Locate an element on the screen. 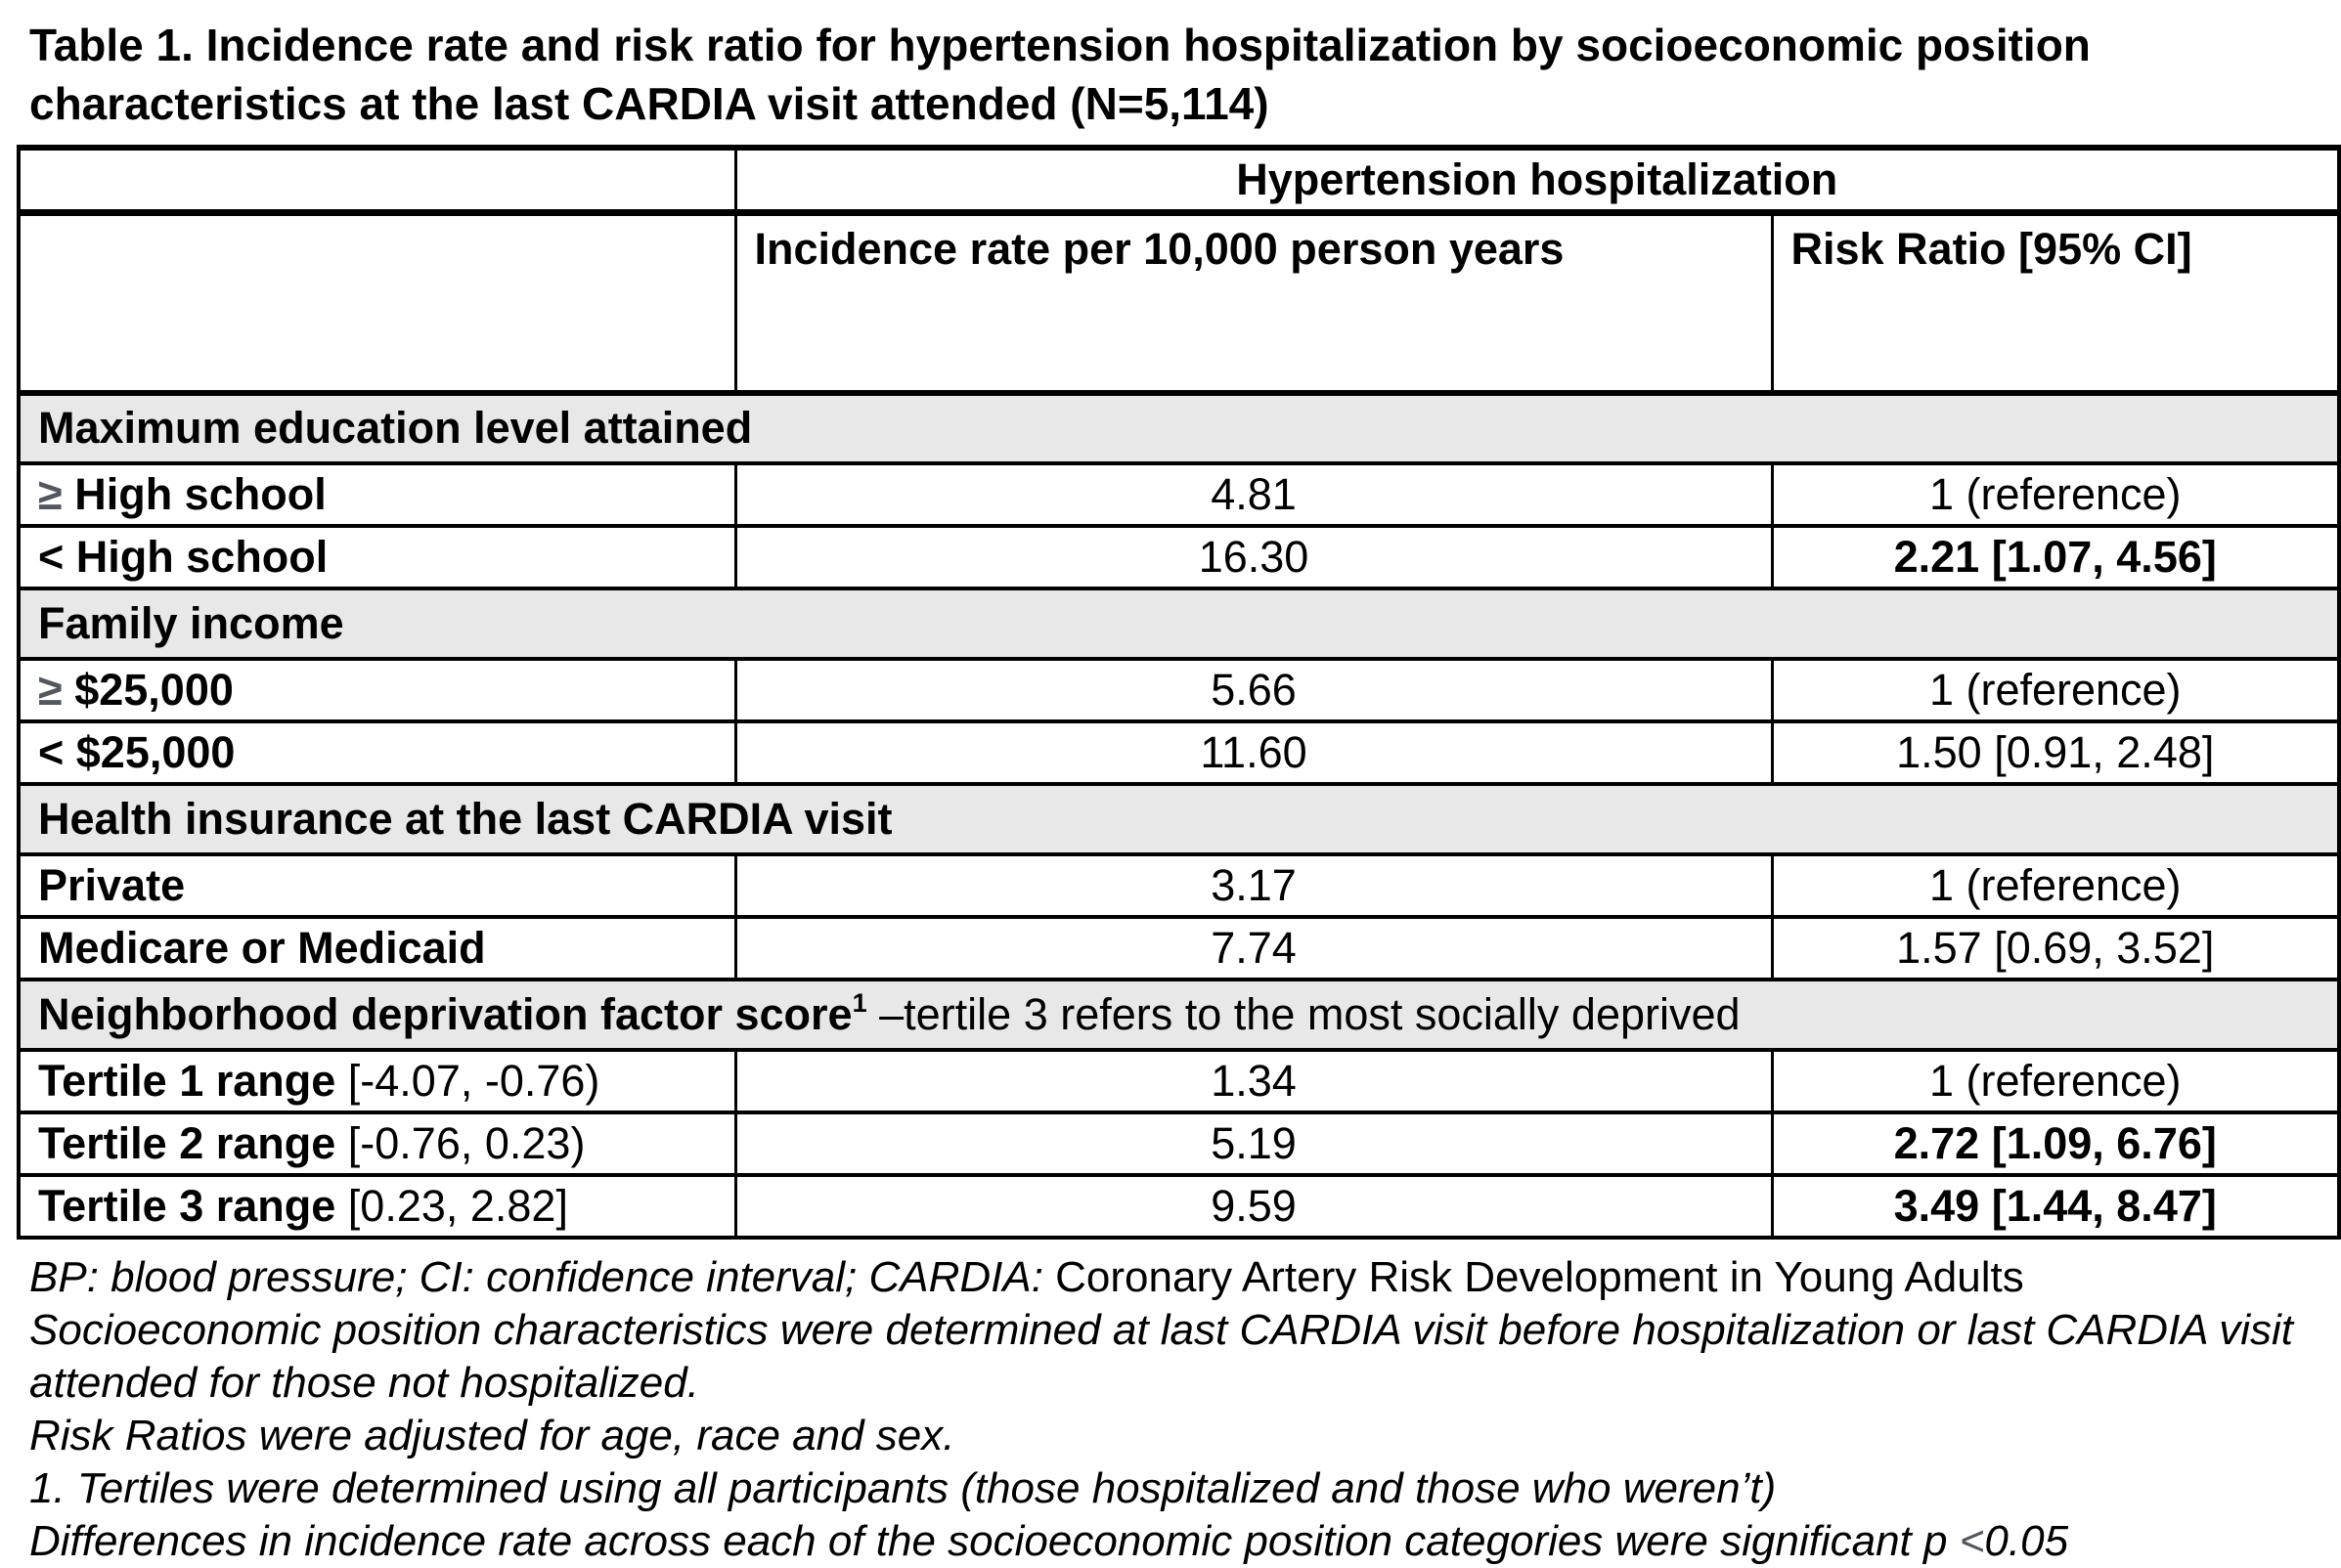  row-label: Private is located at coordinates (112, 884).